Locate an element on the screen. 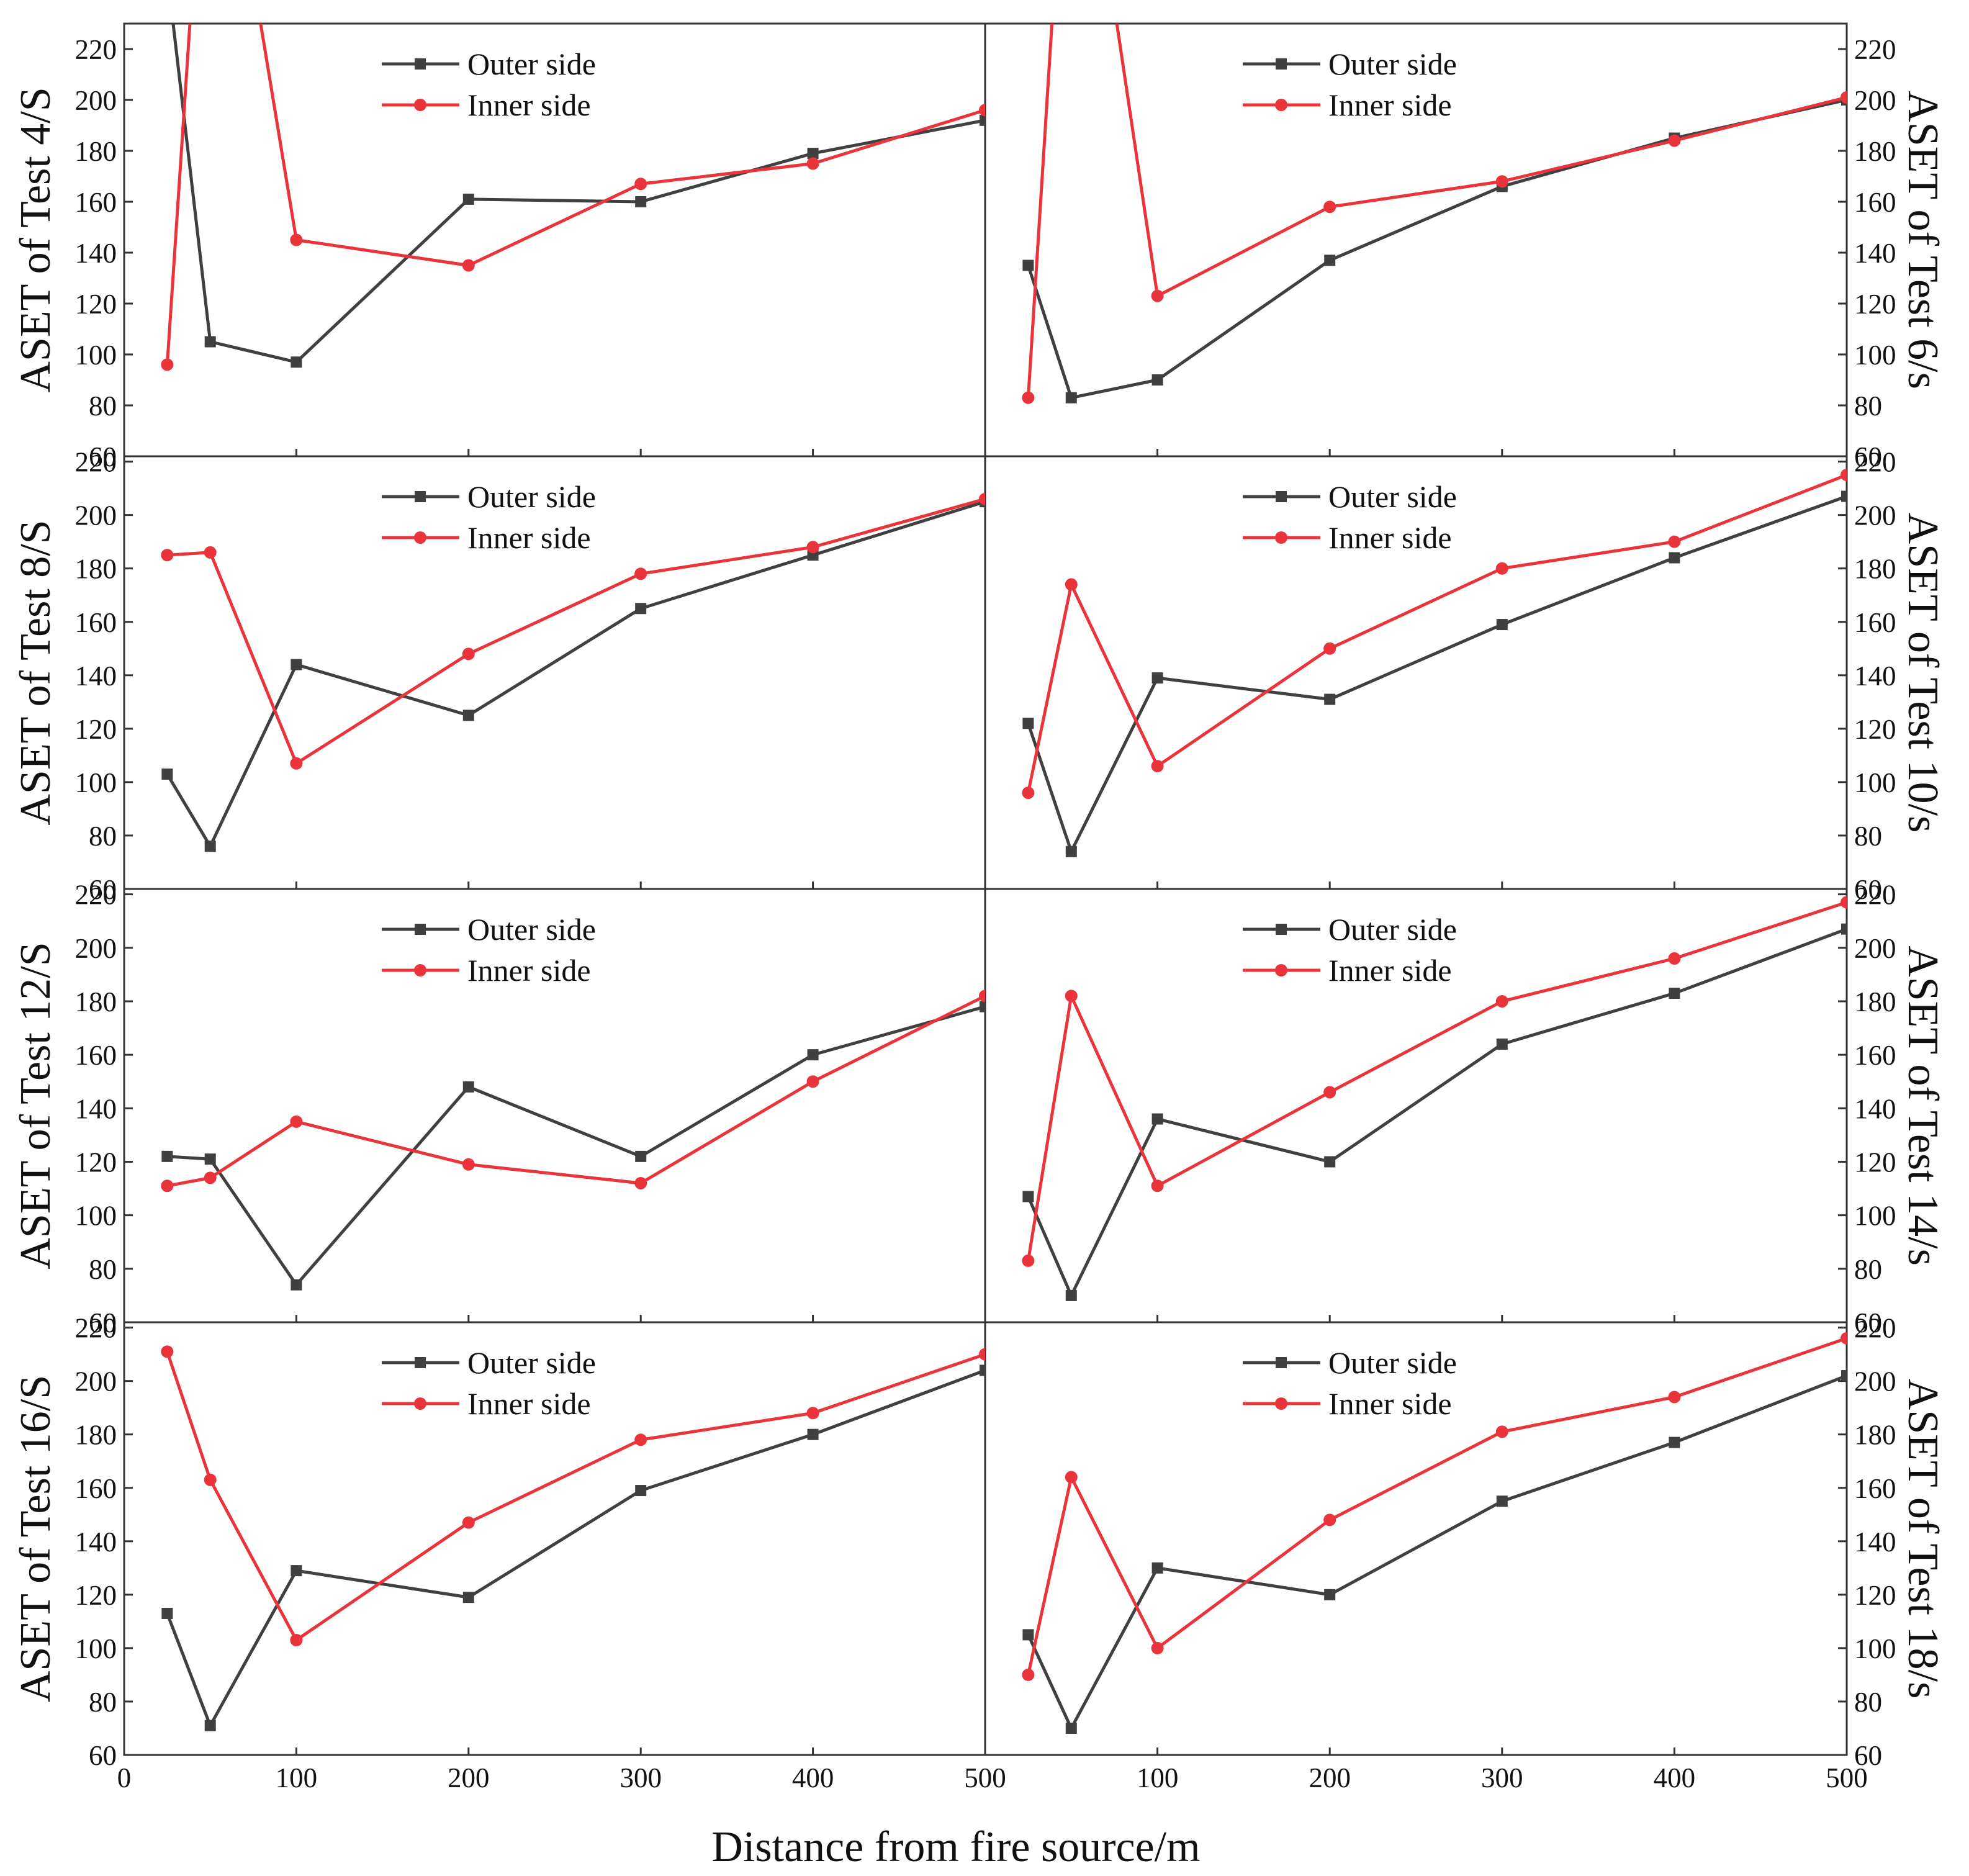  plot-area is located at coordinates (1435, 663).